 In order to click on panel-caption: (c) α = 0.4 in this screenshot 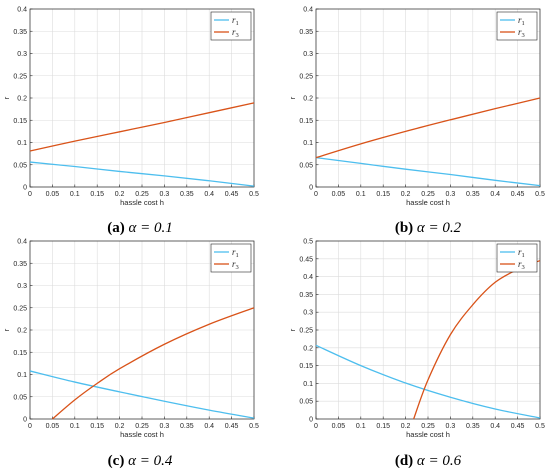, I will do `click(140, 461)`.